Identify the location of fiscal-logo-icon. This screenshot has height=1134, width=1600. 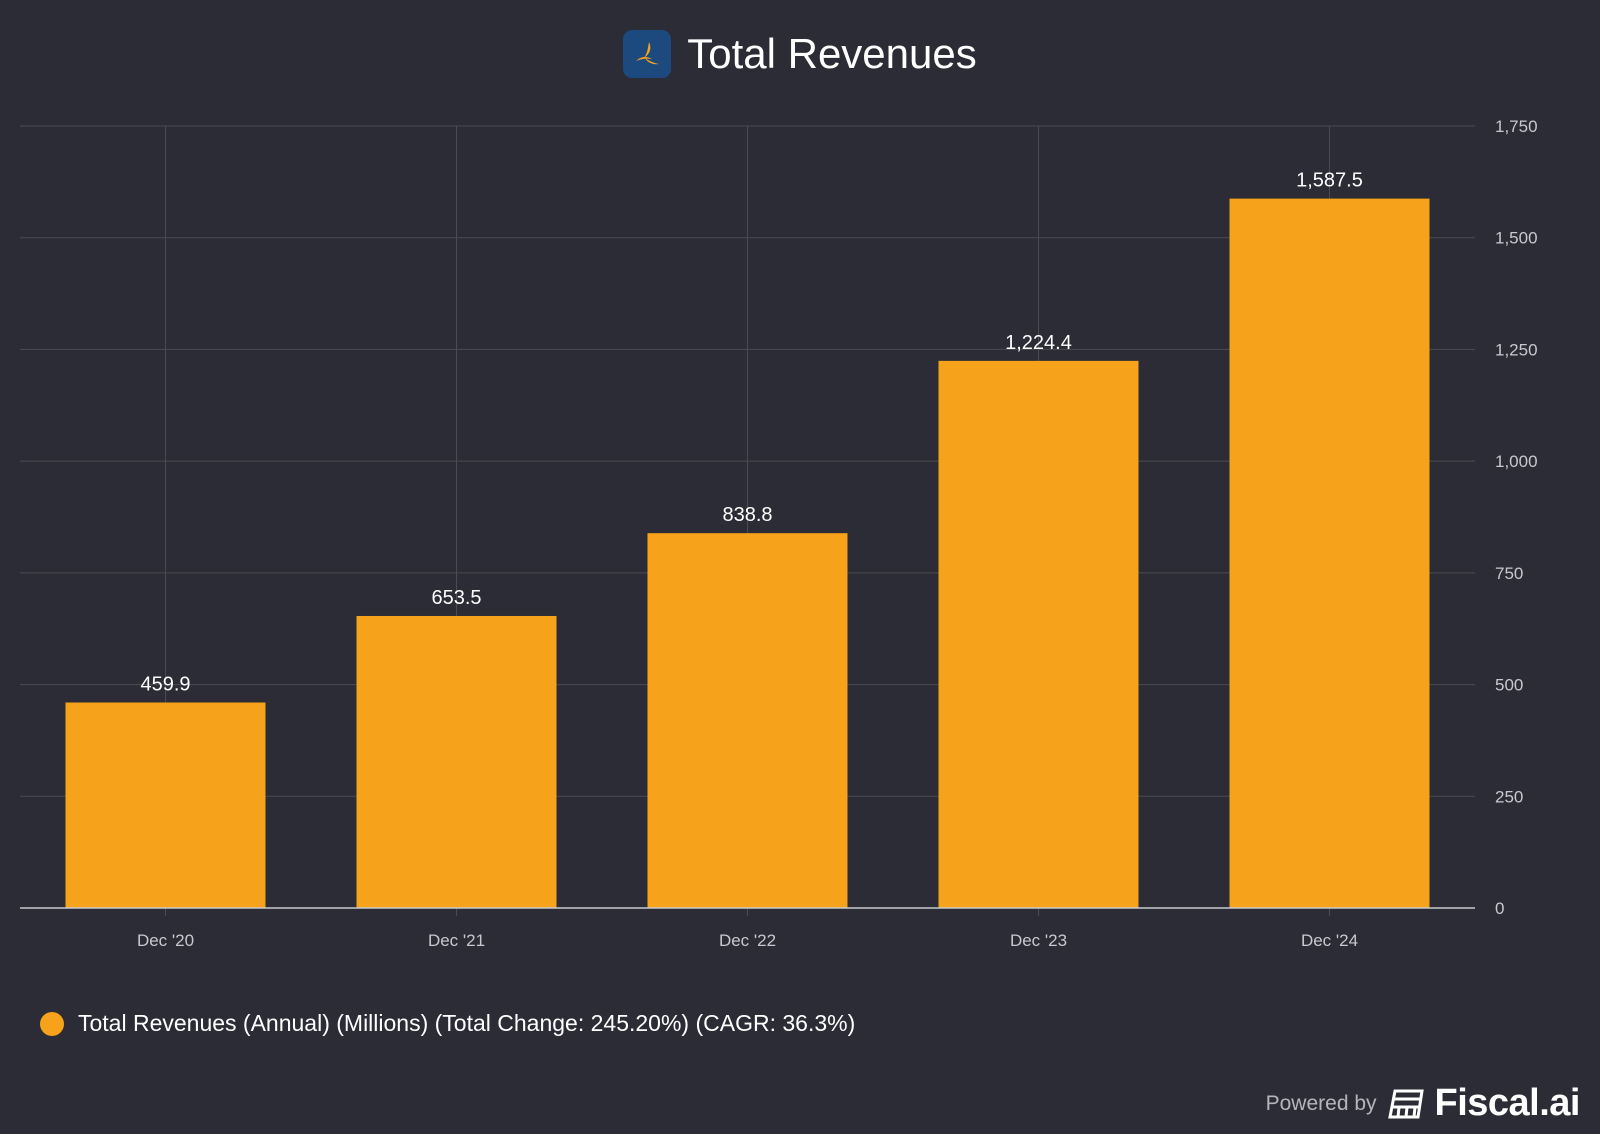
(1405, 1103).